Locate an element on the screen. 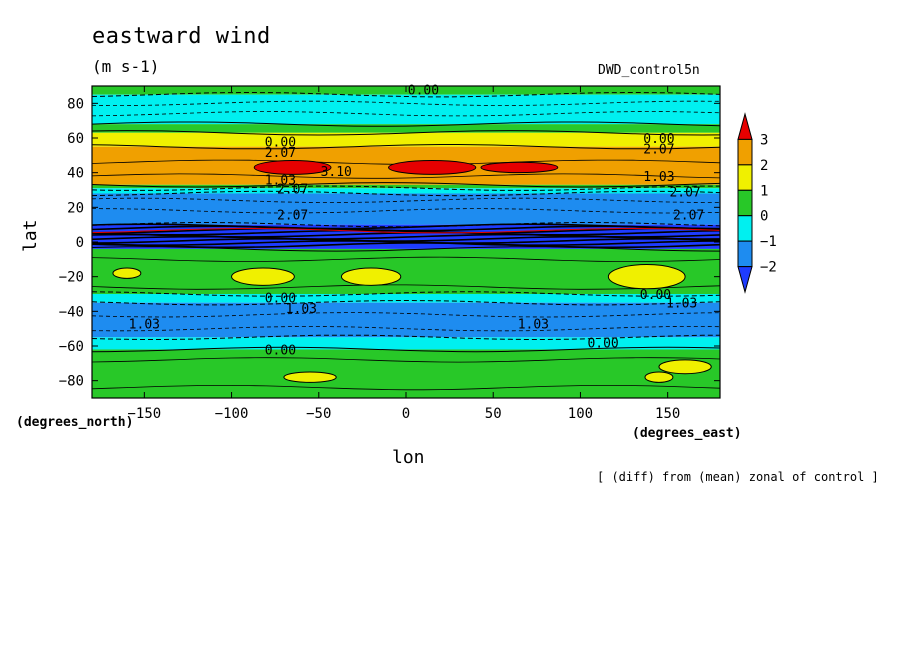  chart-title: eastward wind is located at coordinates (181, 36).